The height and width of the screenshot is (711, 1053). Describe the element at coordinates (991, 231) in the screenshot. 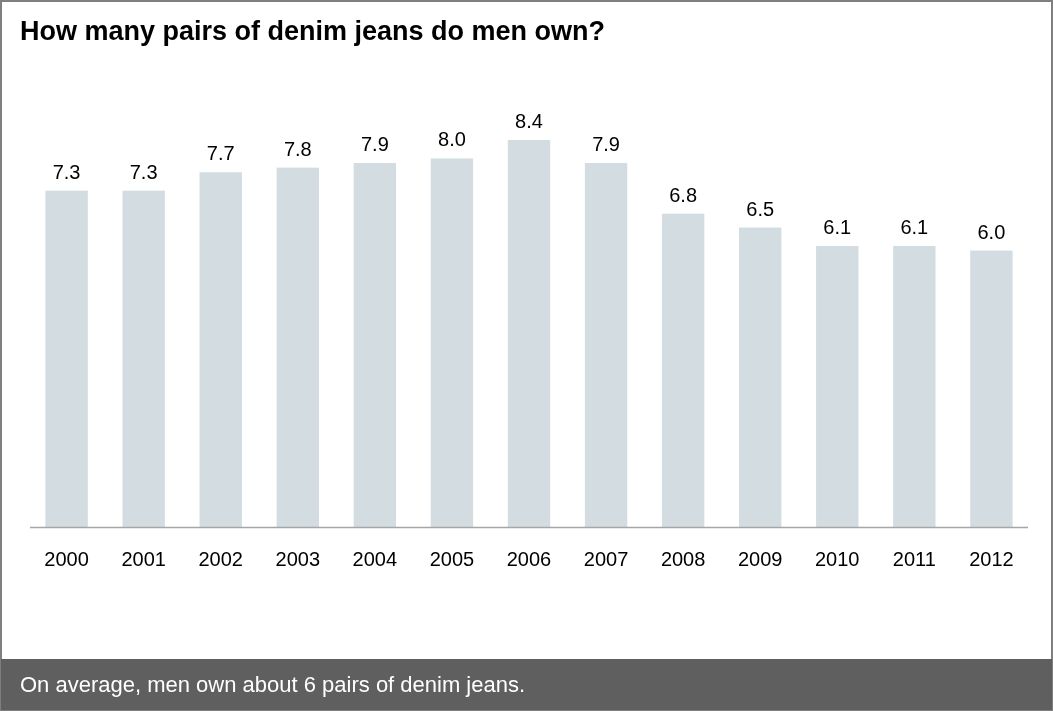

I see `data-label: 6.0` at that location.